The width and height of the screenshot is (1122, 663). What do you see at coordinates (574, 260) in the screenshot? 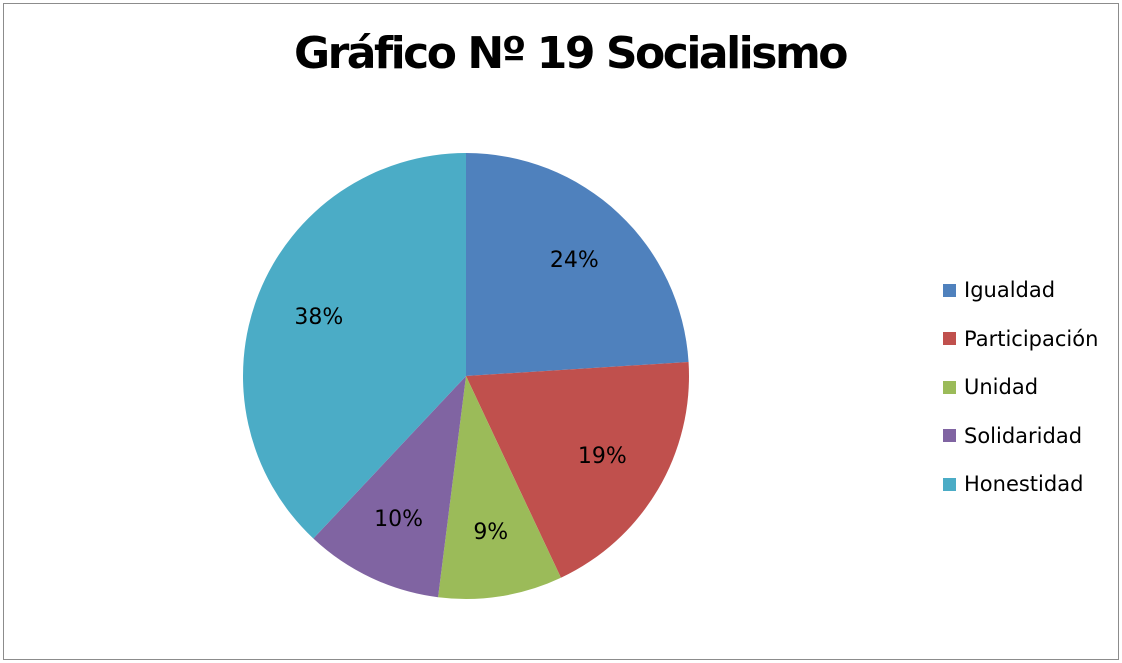
I see `data-label-igualdad: 24%` at bounding box center [574, 260].